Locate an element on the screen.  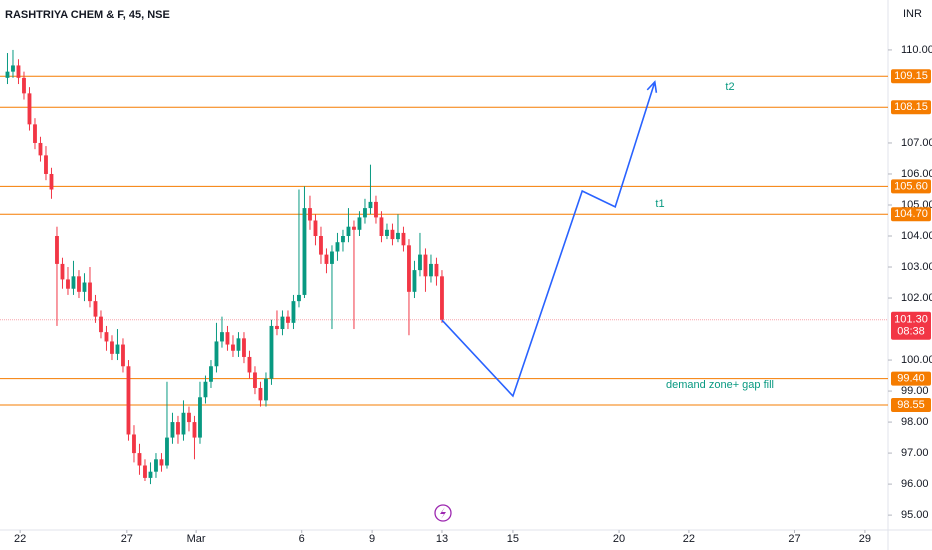
y-tick-label: 99.00 is located at coordinates (915, 391).